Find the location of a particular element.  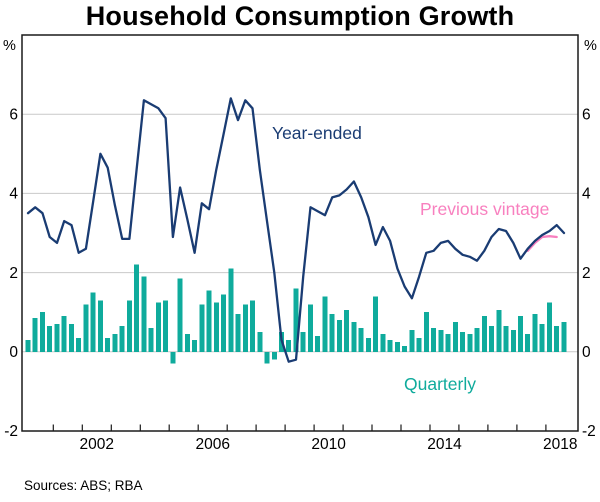

x-tick-label: 2002 is located at coordinates (97, 444).